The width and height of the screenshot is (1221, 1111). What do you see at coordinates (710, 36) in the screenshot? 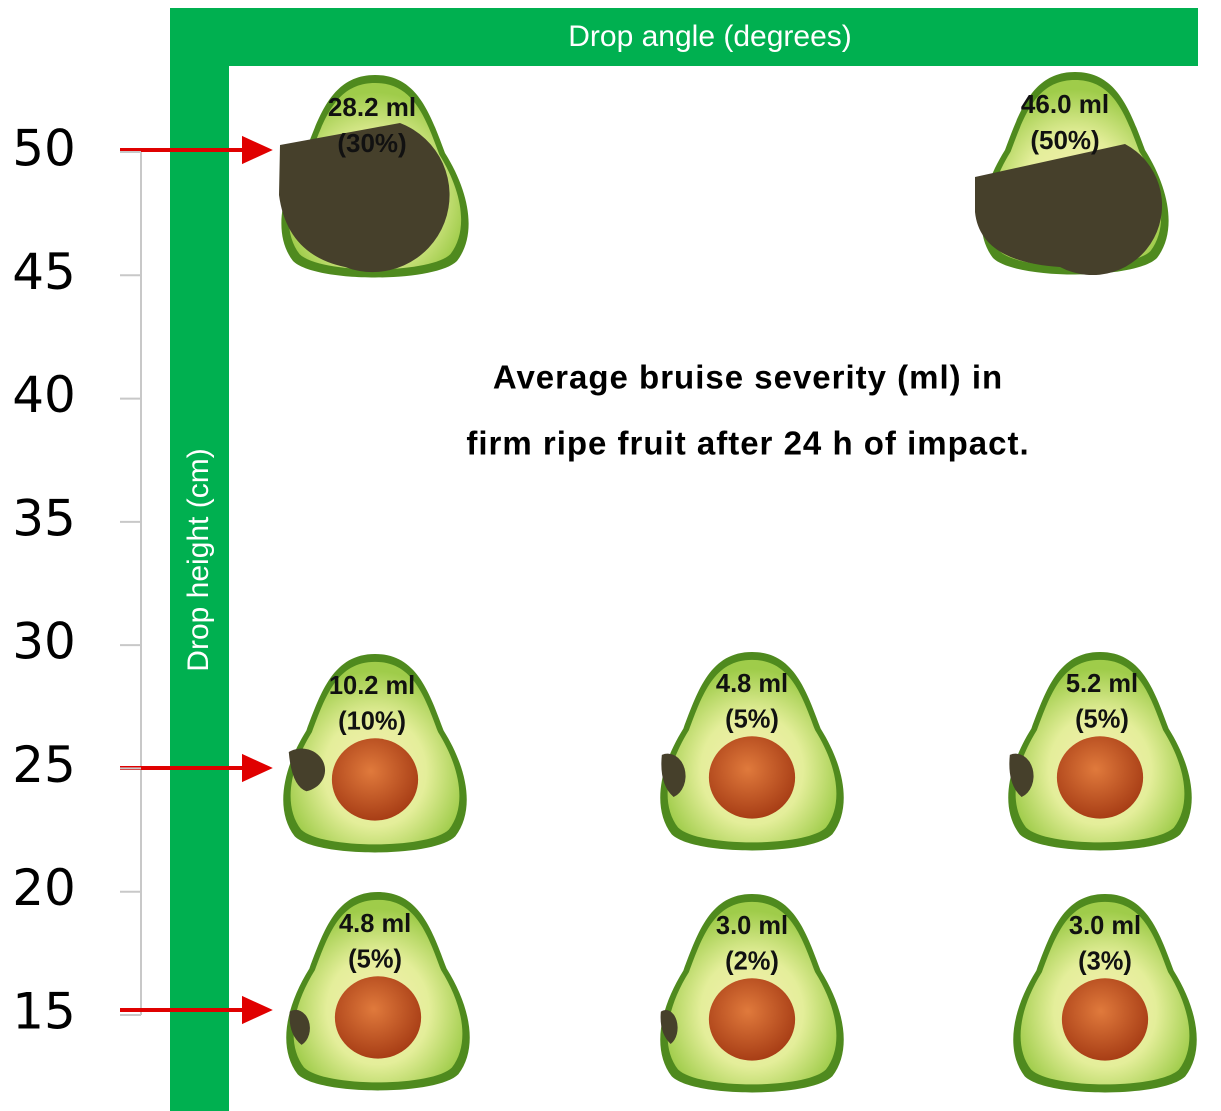
I see `x-axis-label: Drop angle (degrees)` at bounding box center [710, 36].